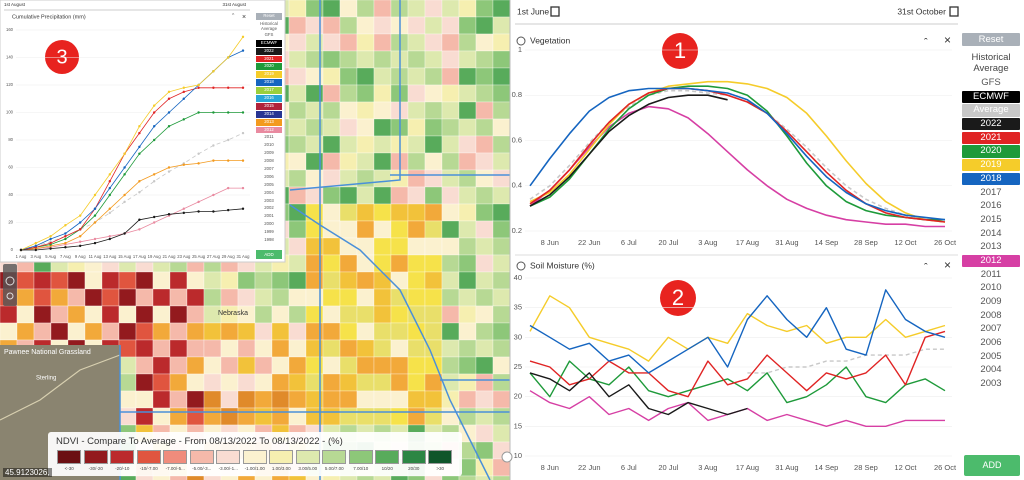 Image resolution: width=1024 pixels, height=480 pixels. What do you see at coordinates (254, 468) in the screenshot?
I see `legend-label: -1.00/1.00` at bounding box center [254, 468].